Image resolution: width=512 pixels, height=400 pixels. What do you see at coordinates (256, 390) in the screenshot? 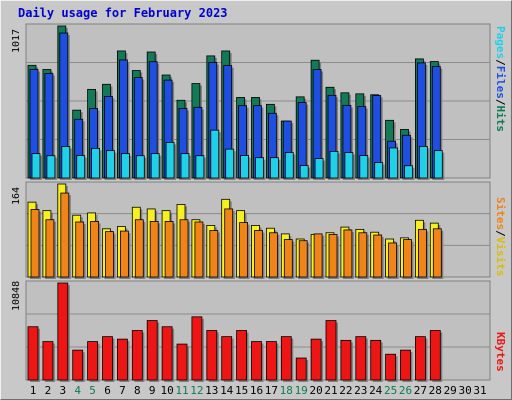
I see `x-axis-label: 16` at bounding box center [256, 390].